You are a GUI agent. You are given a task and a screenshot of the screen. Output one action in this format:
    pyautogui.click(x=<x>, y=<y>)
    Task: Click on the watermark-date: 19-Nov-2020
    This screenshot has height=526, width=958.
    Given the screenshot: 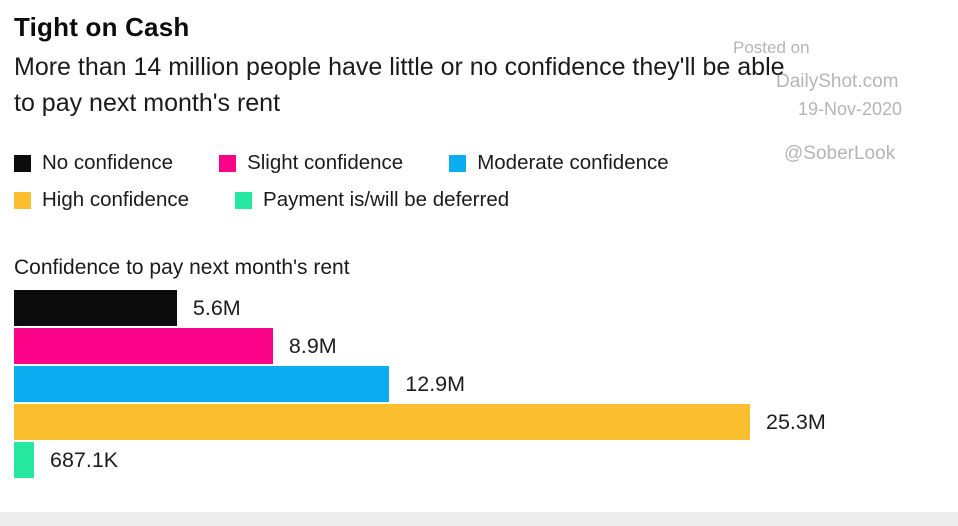 What is the action you would take?
    pyautogui.click(x=850, y=109)
    